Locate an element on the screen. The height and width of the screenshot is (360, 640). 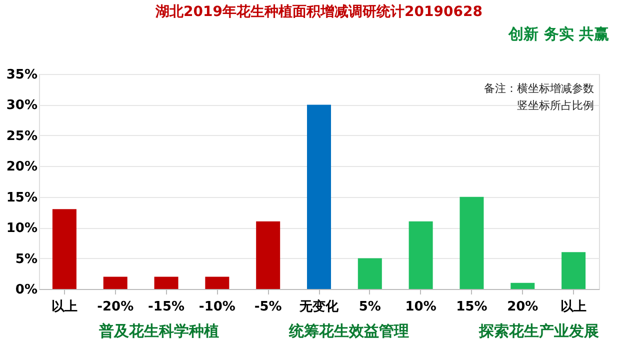
x-tick-label: 10% is located at coordinates (420, 307).